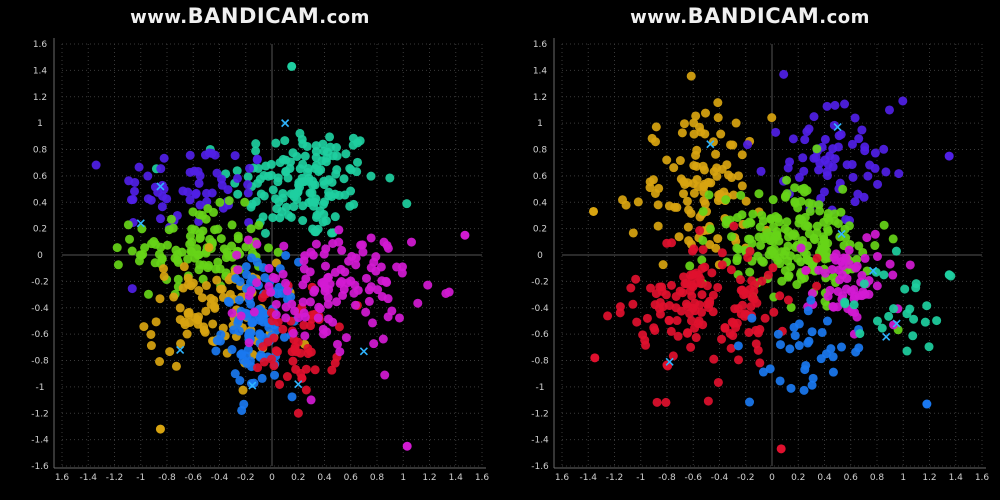 The width and height of the screenshot is (1000, 500). Describe the element at coordinates (40, 98) in the screenshot. I see `y-tick-label: 1.2` at that location.